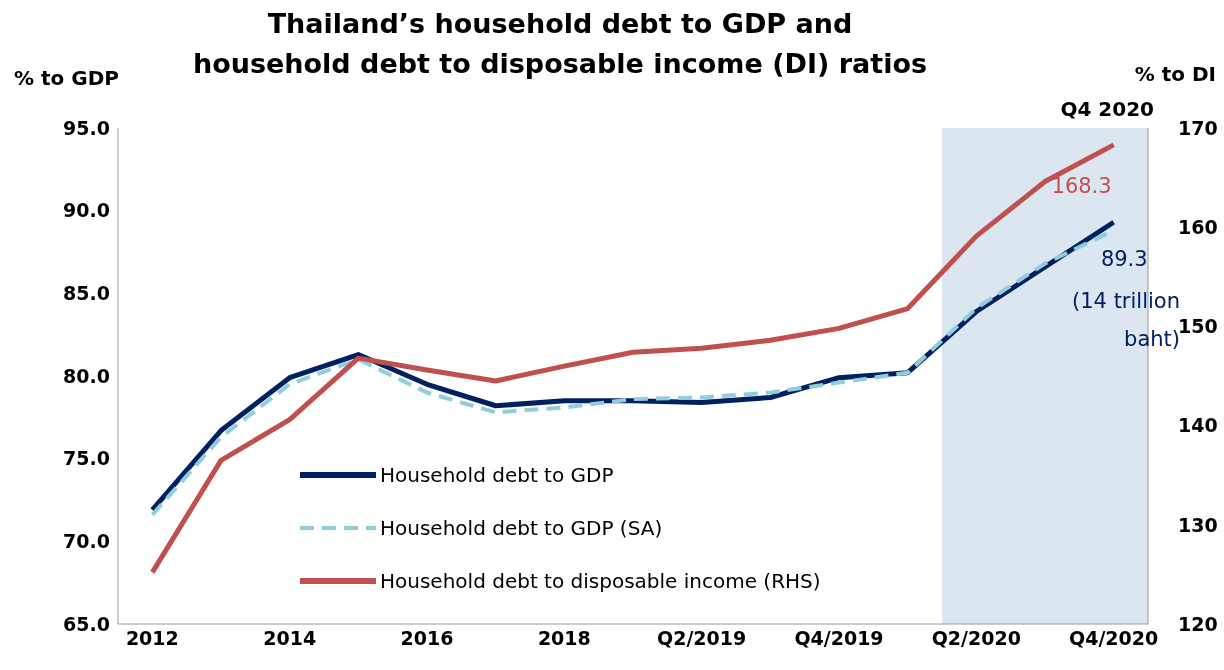 The width and height of the screenshot is (1224, 670). I want to click on x-tick-label: Q2/2019, so click(702, 638).